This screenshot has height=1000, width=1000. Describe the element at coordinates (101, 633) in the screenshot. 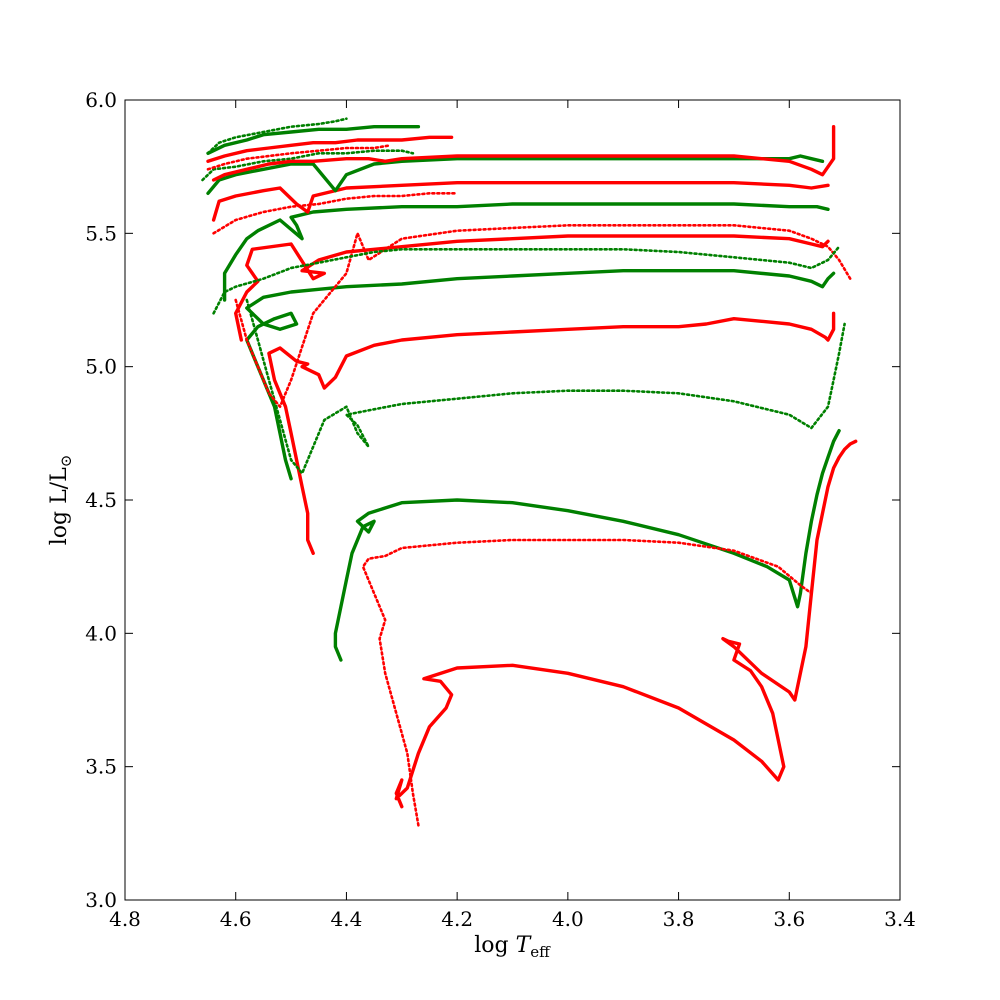

I see `y-tick-label: 4.0` at that location.